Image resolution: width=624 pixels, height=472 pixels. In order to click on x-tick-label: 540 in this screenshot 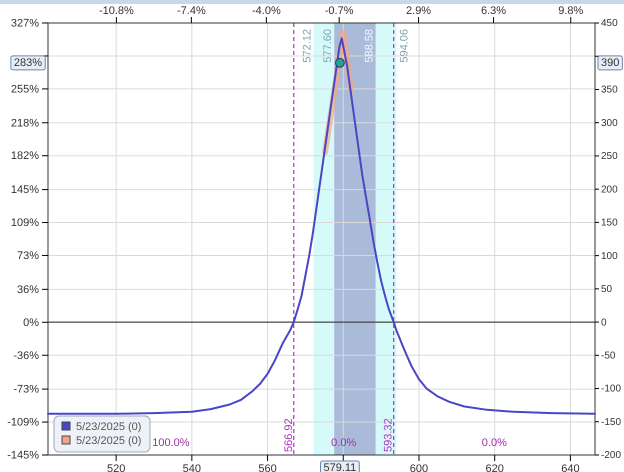, I will do `click(192, 467)`.